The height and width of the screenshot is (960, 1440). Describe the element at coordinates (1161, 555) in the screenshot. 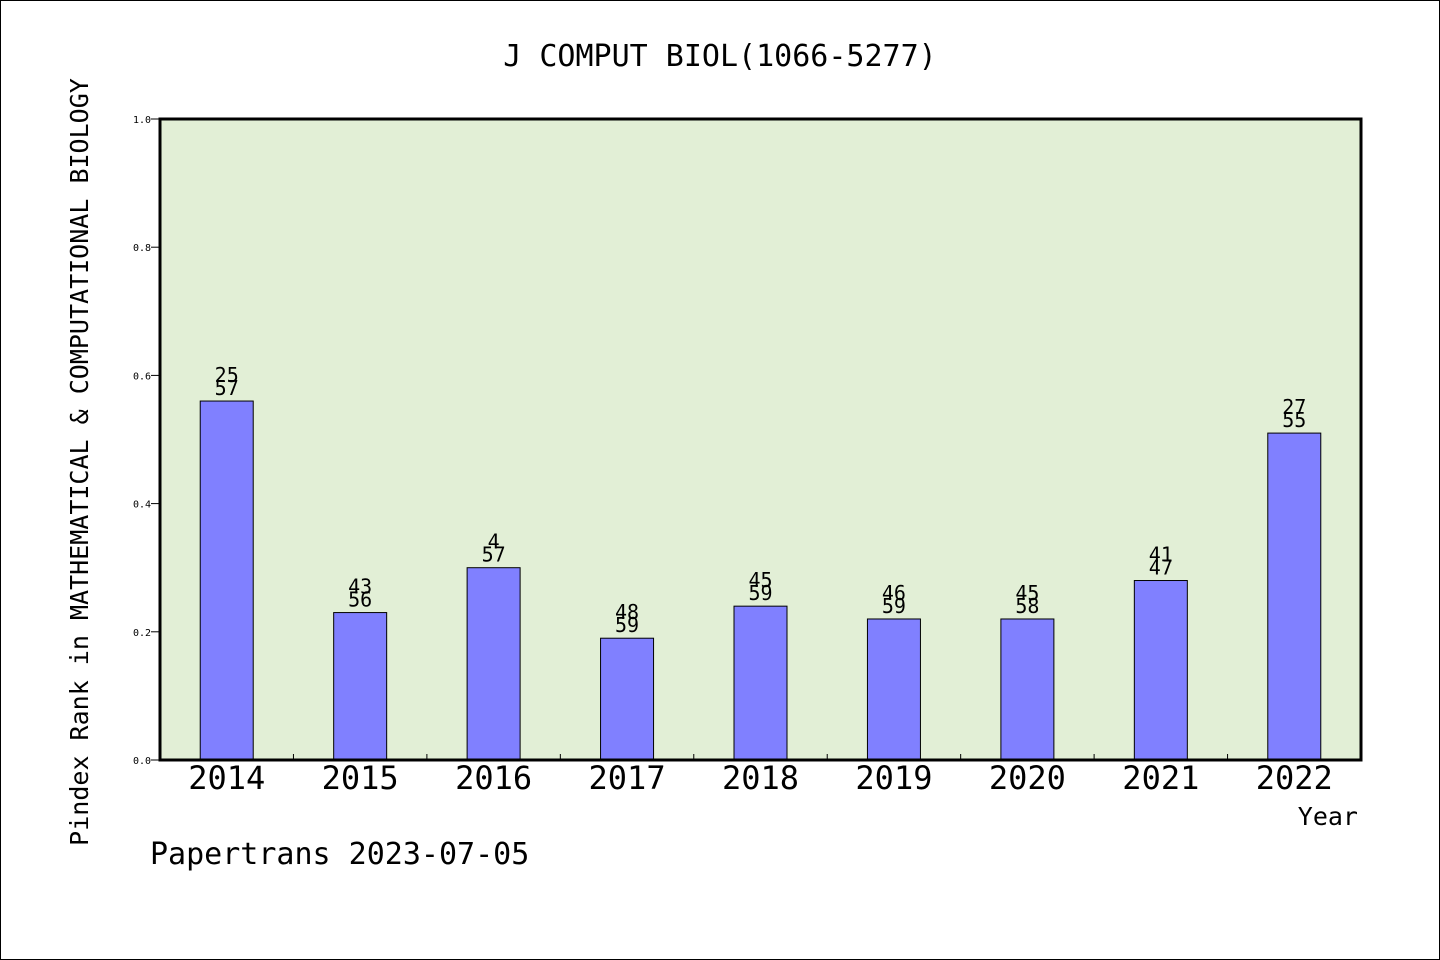

I see `bar-rank-label: 41` at that location.